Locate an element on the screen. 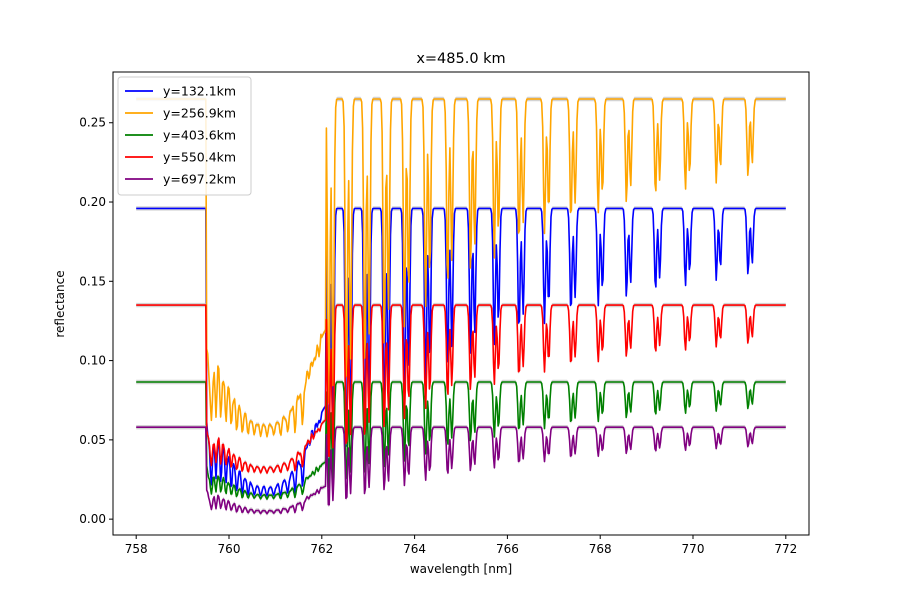  y-tick-label: 0.10 is located at coordinates (92, 361).